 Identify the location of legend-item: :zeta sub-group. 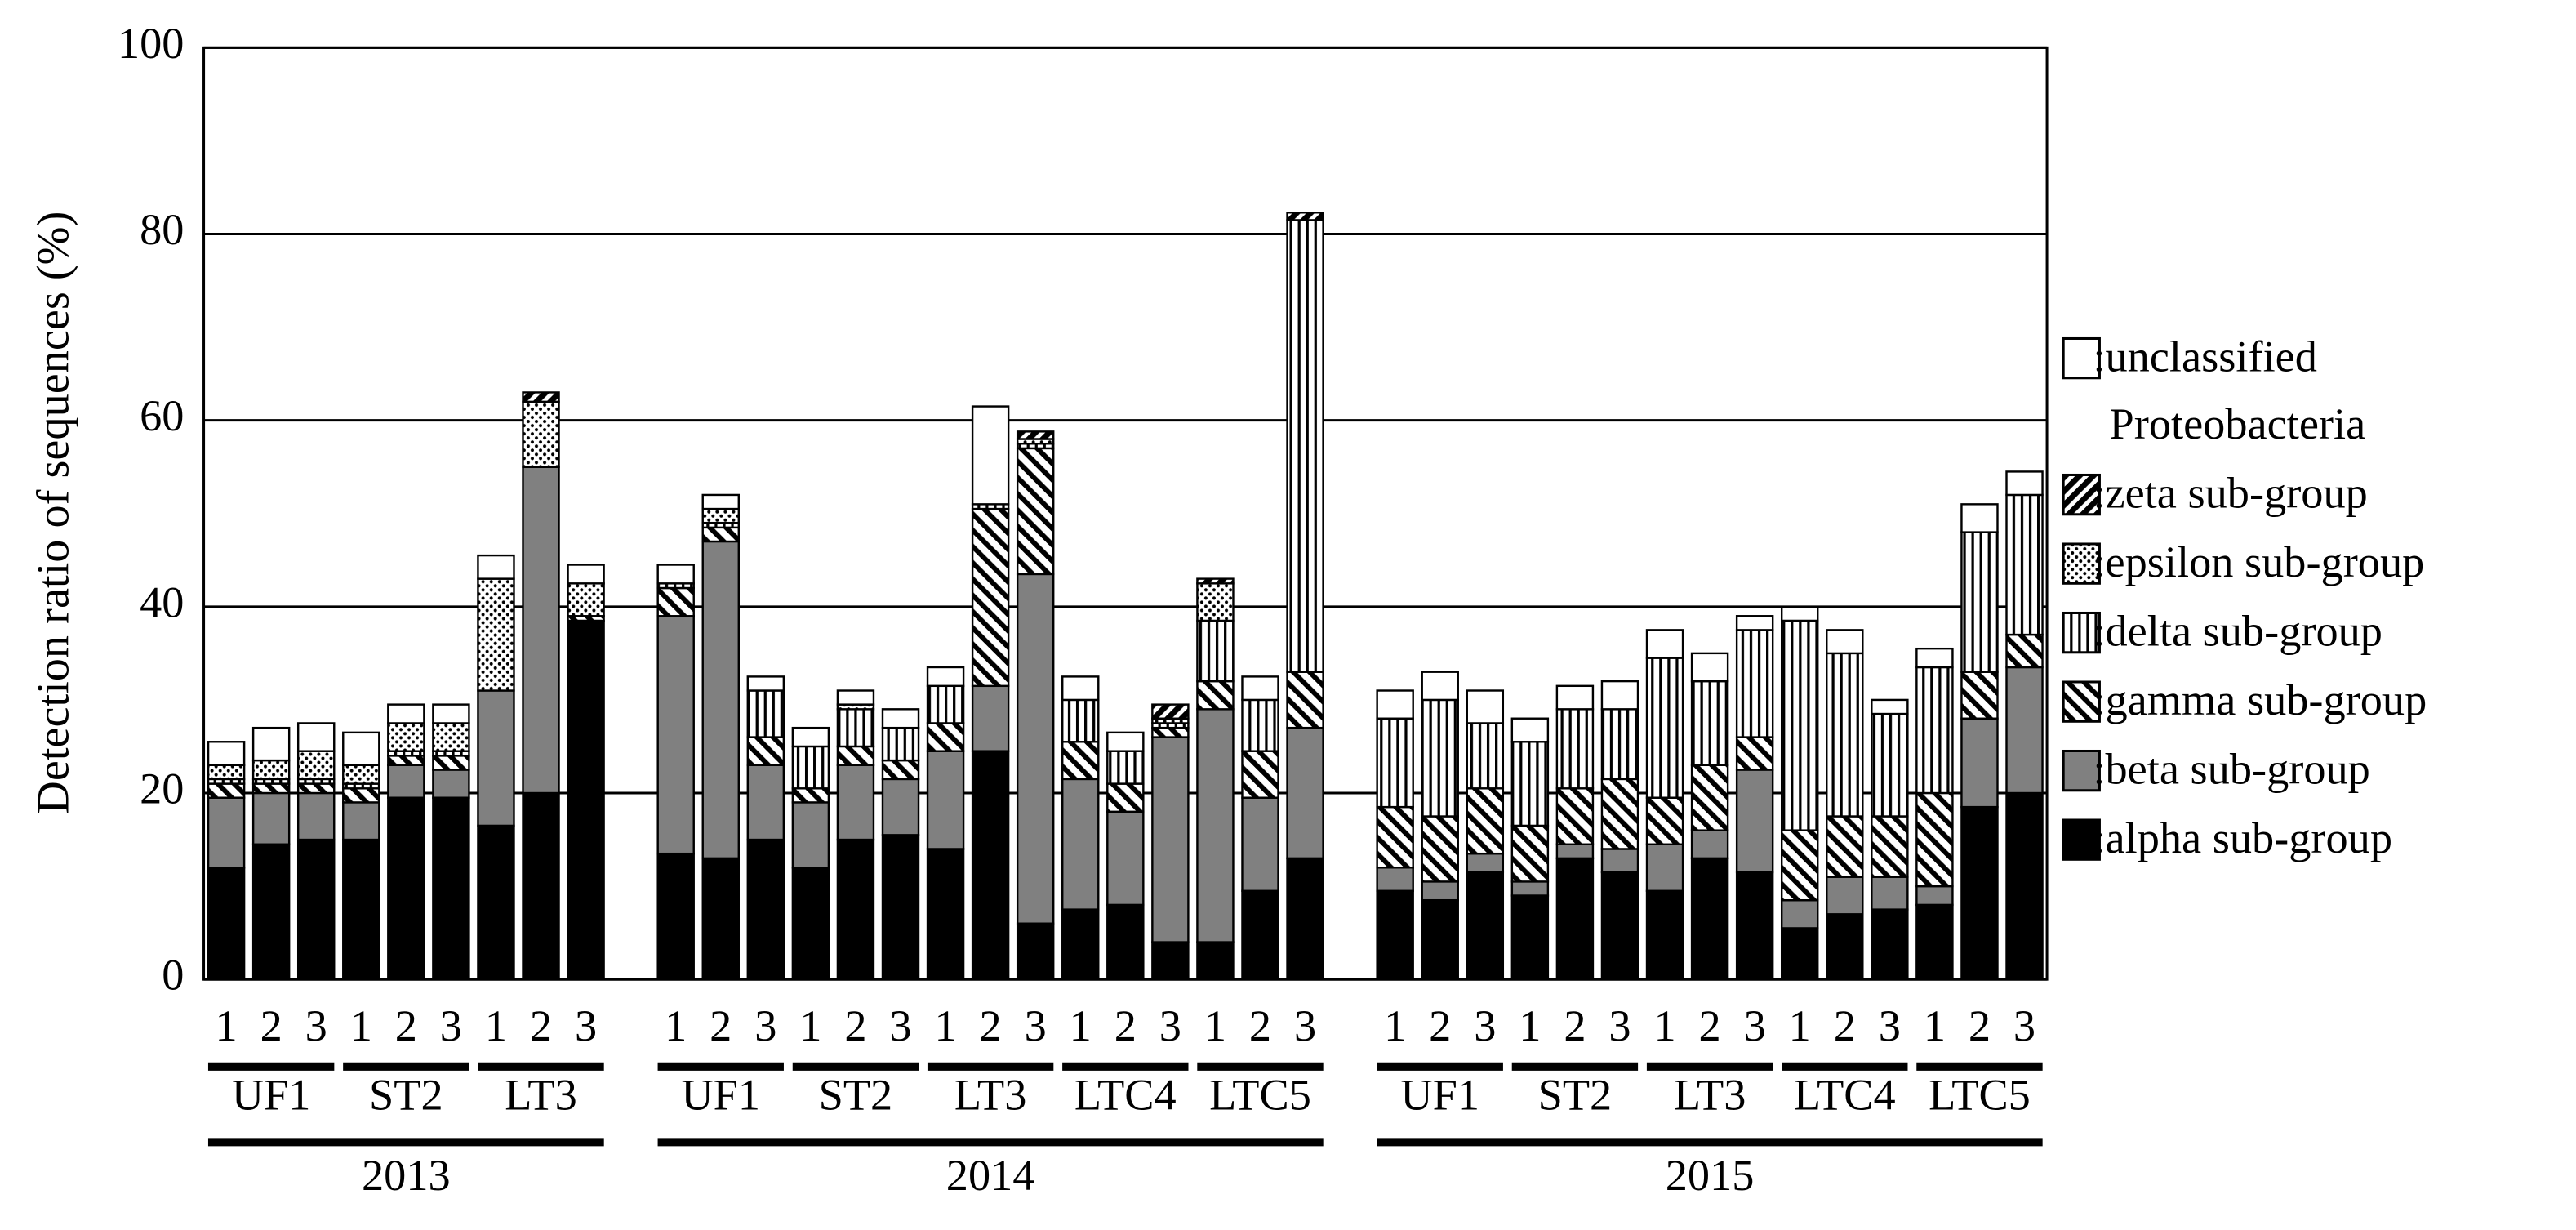
(2230, 493).